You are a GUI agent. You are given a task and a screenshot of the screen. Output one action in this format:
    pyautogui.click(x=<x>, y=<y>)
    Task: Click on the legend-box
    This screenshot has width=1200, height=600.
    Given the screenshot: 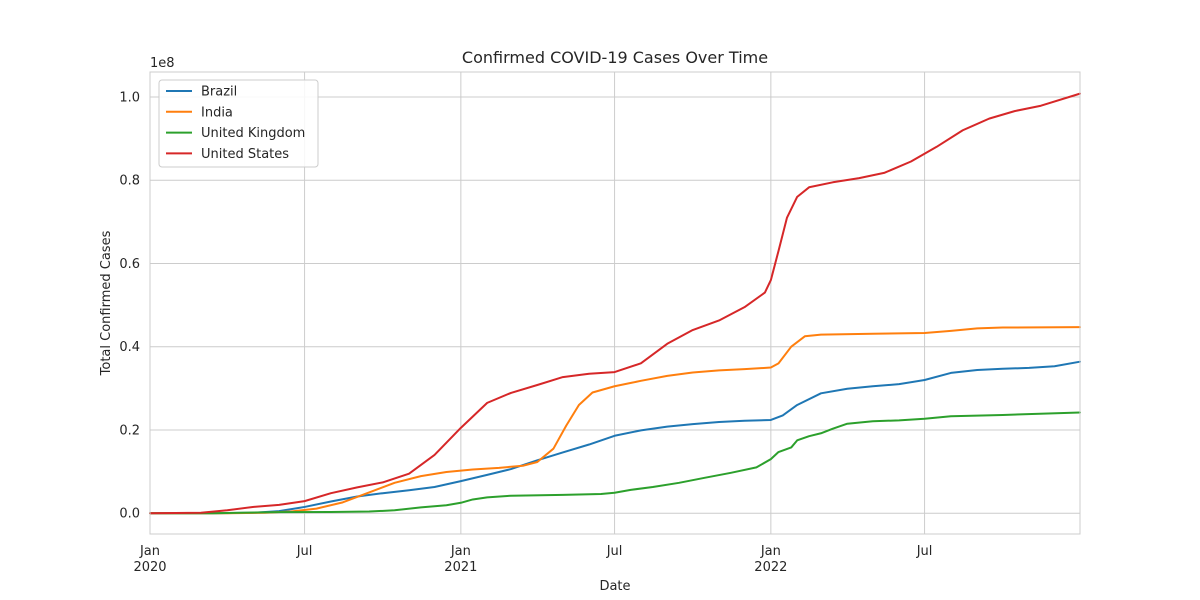 What is the action you would take?
    pyautogui.click(x=238, y=123)
    